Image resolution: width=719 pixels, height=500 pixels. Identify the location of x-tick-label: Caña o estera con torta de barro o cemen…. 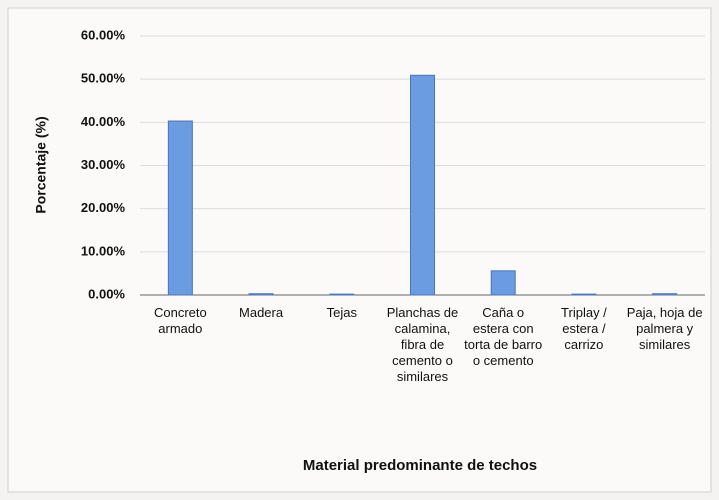
(503, 336).